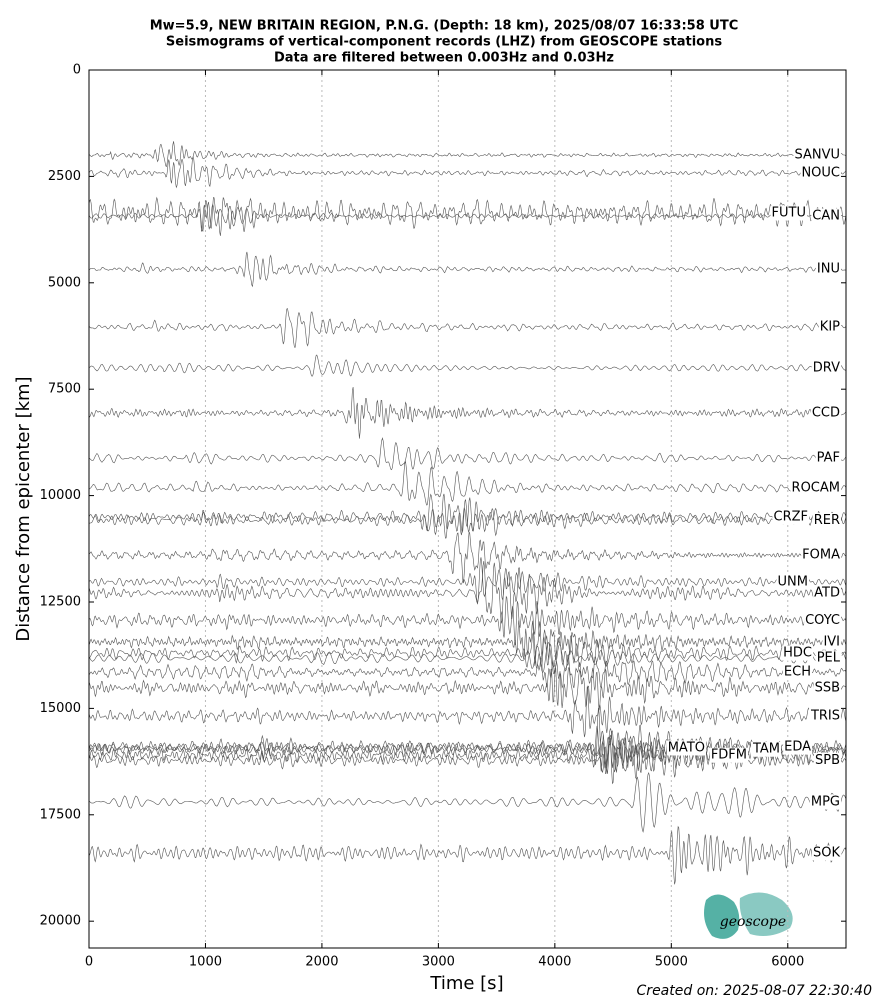  I want to click on x-tick-label: 3000, so click(438, 962).